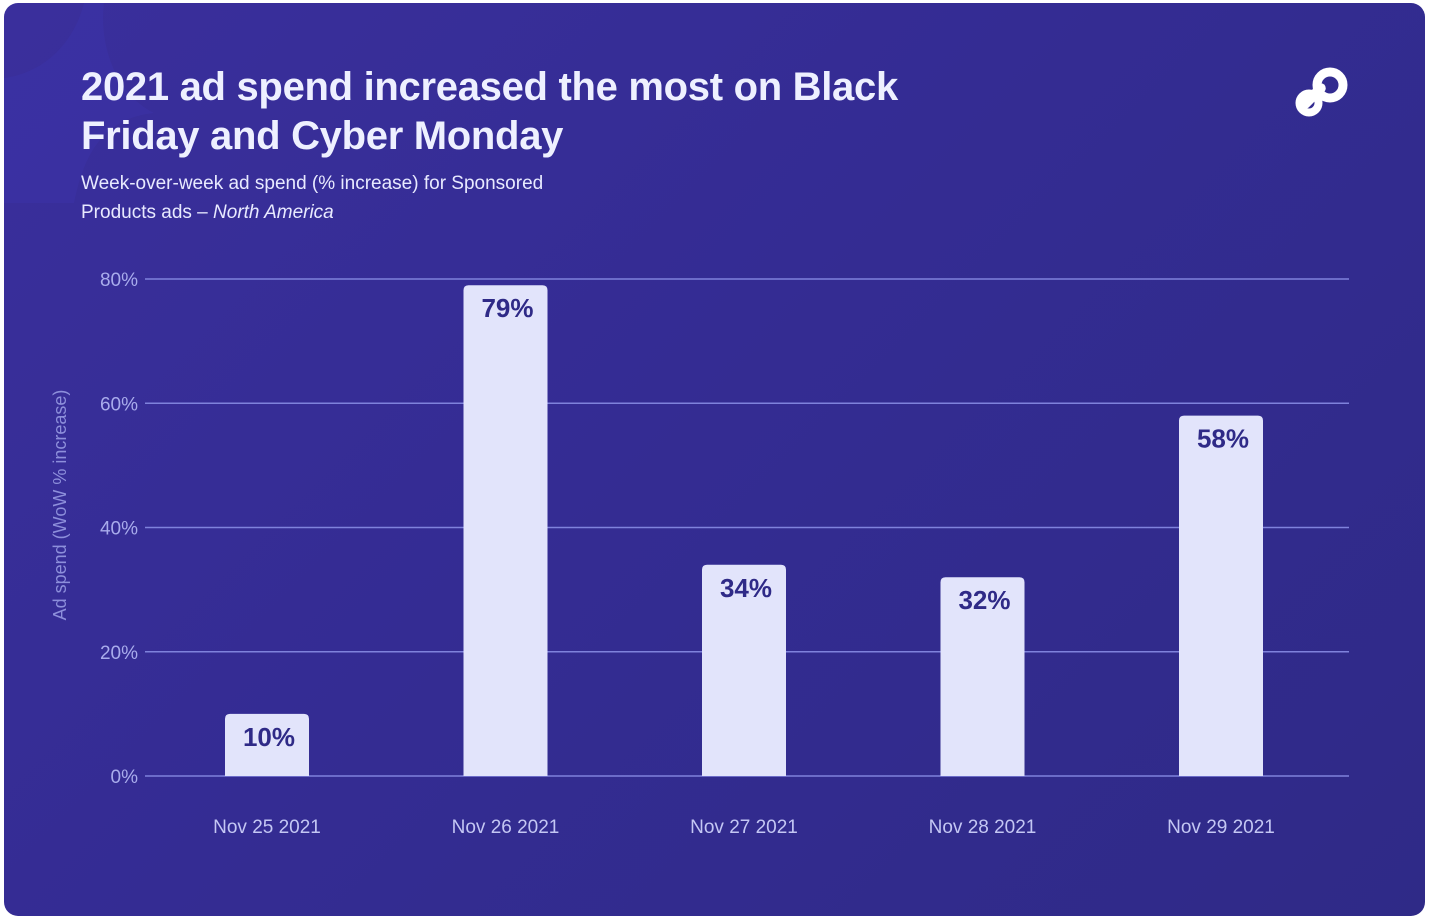 The image size is (1430, 923). I want to click on y-axis-tick-labels: 0% 20% 40% 60% 80%, so click(119, 529).